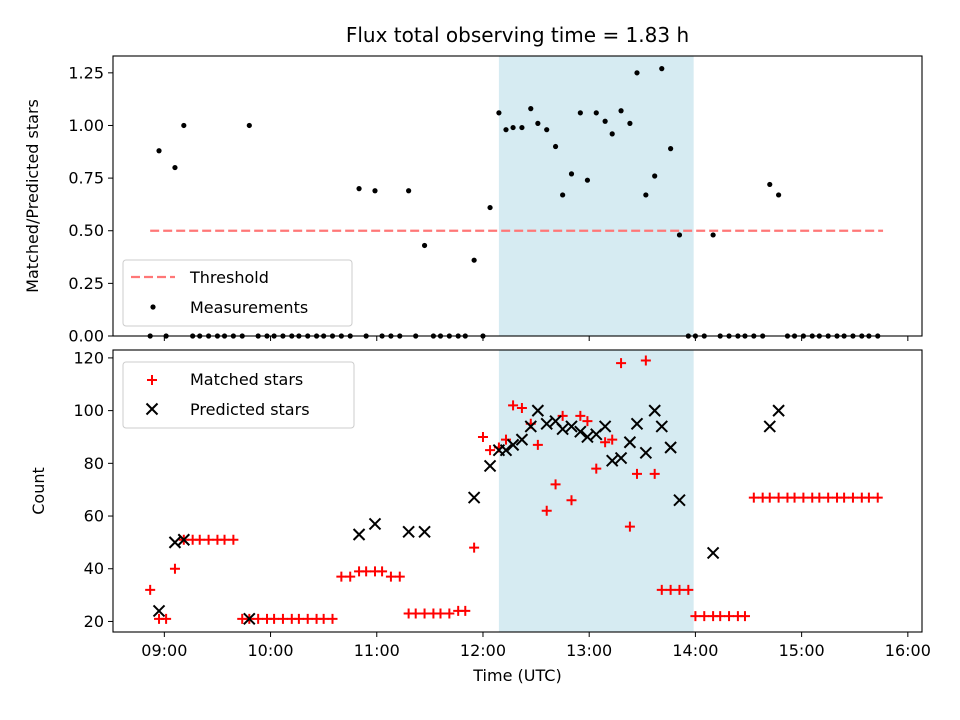 The image size is (960, 720). Describe the element at coordinates (86, 178) in the screenshot. I see `y-tick-label: 0.75` at that location.